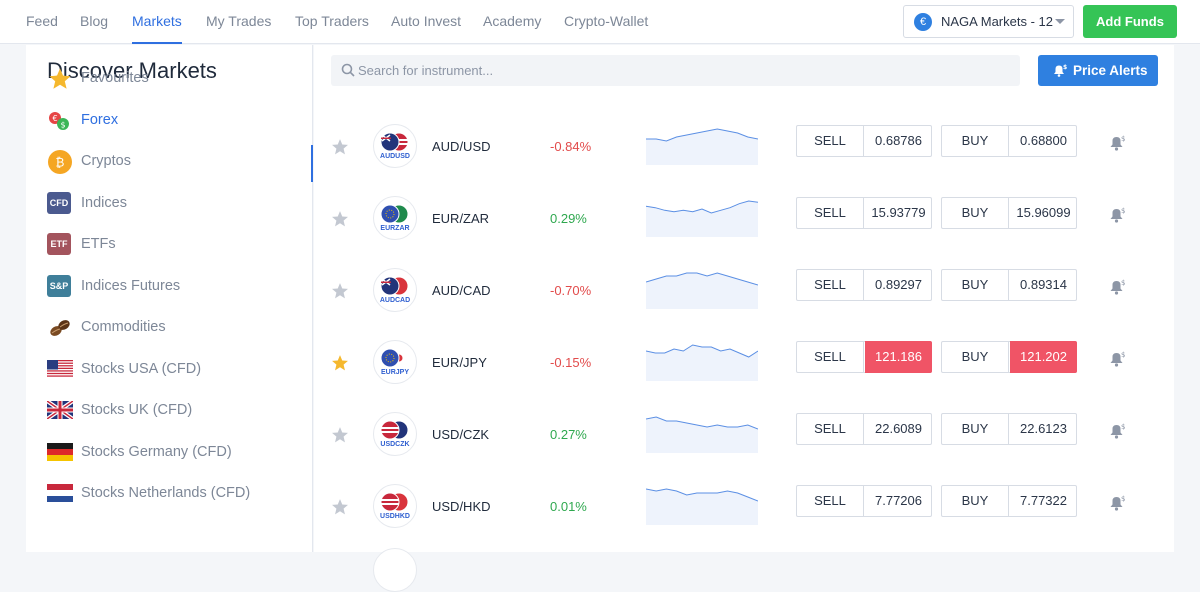  What do you see at coordinates (1043, 500) in the screenshot?
I see `buy-price: 7.77322` at bounding box center [1043, 500].